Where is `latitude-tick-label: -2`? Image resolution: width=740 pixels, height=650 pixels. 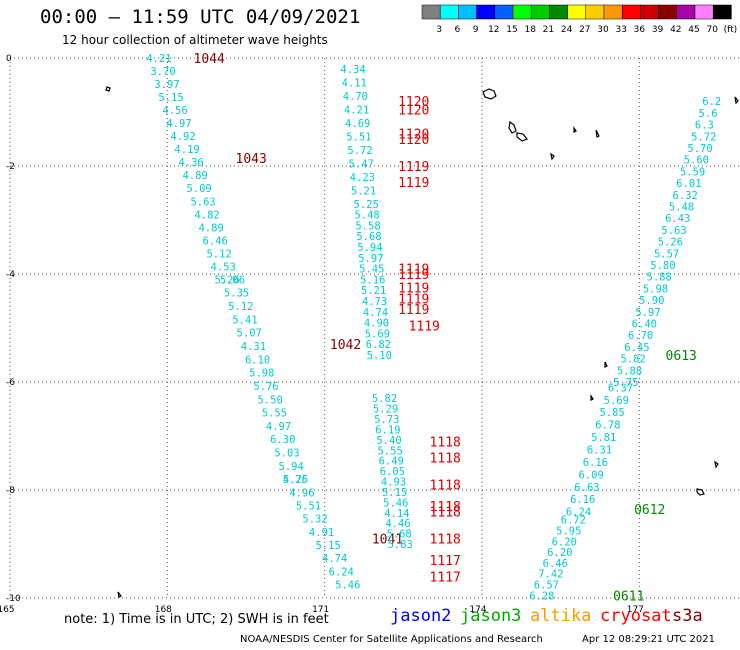
latitude-tick-label: -2 is located at coordinates (10, 167).